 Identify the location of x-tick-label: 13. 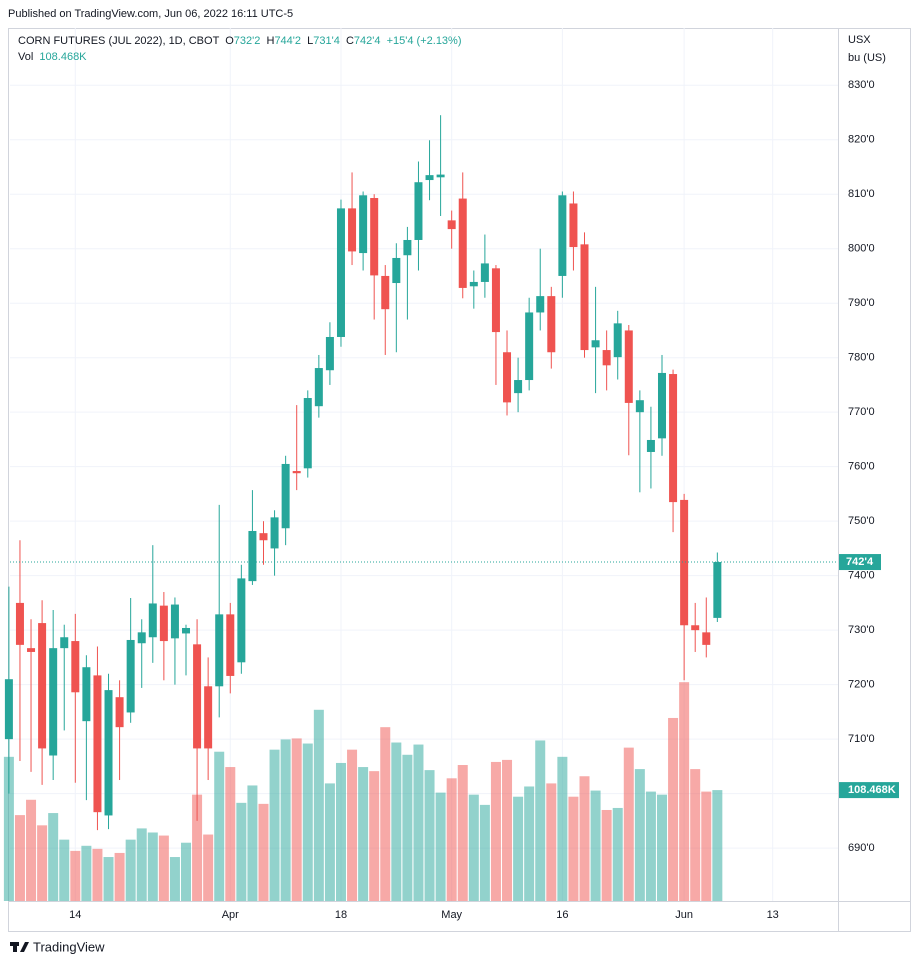
(773, 915).